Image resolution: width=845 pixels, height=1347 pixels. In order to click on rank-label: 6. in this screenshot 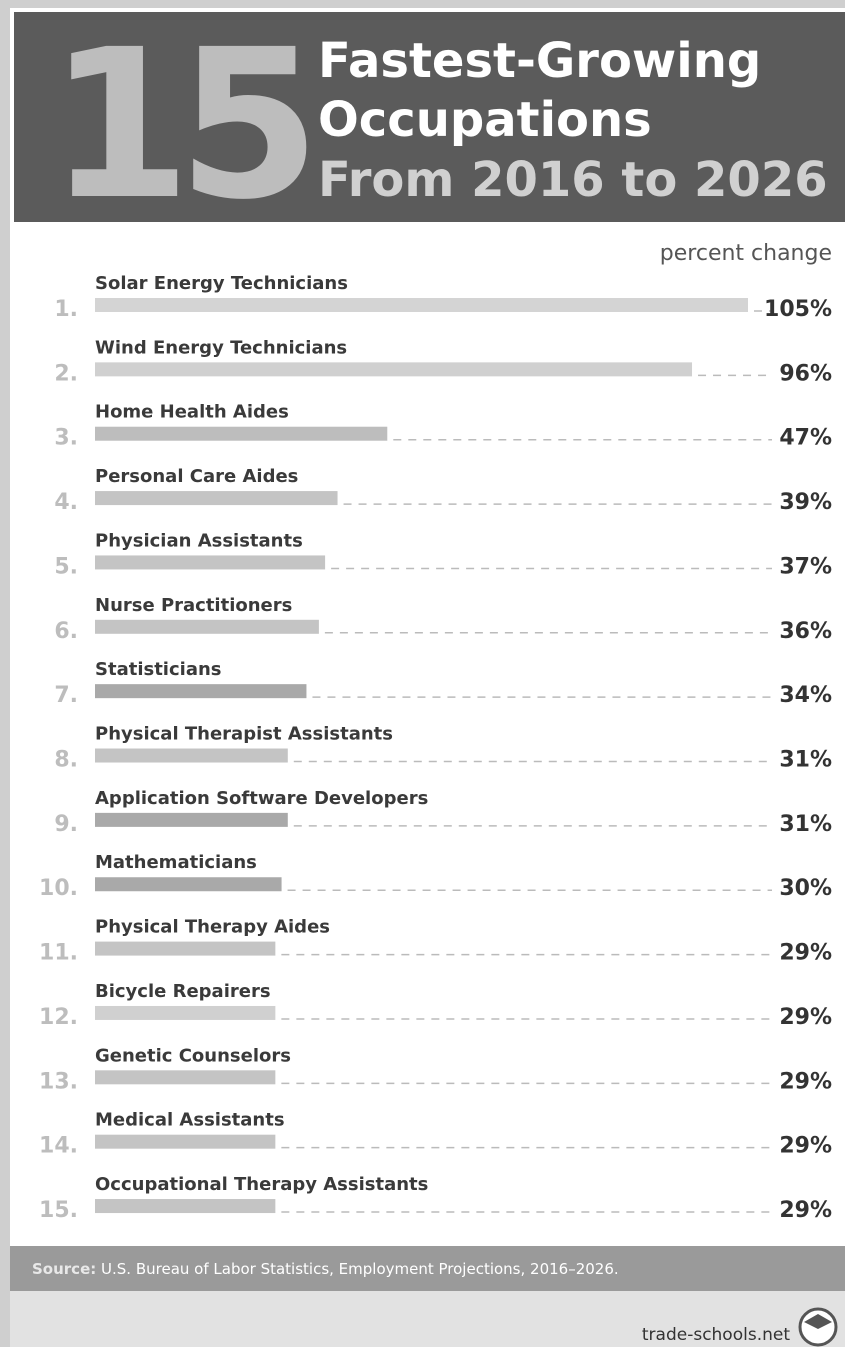, I will do `click(66, 631)`.